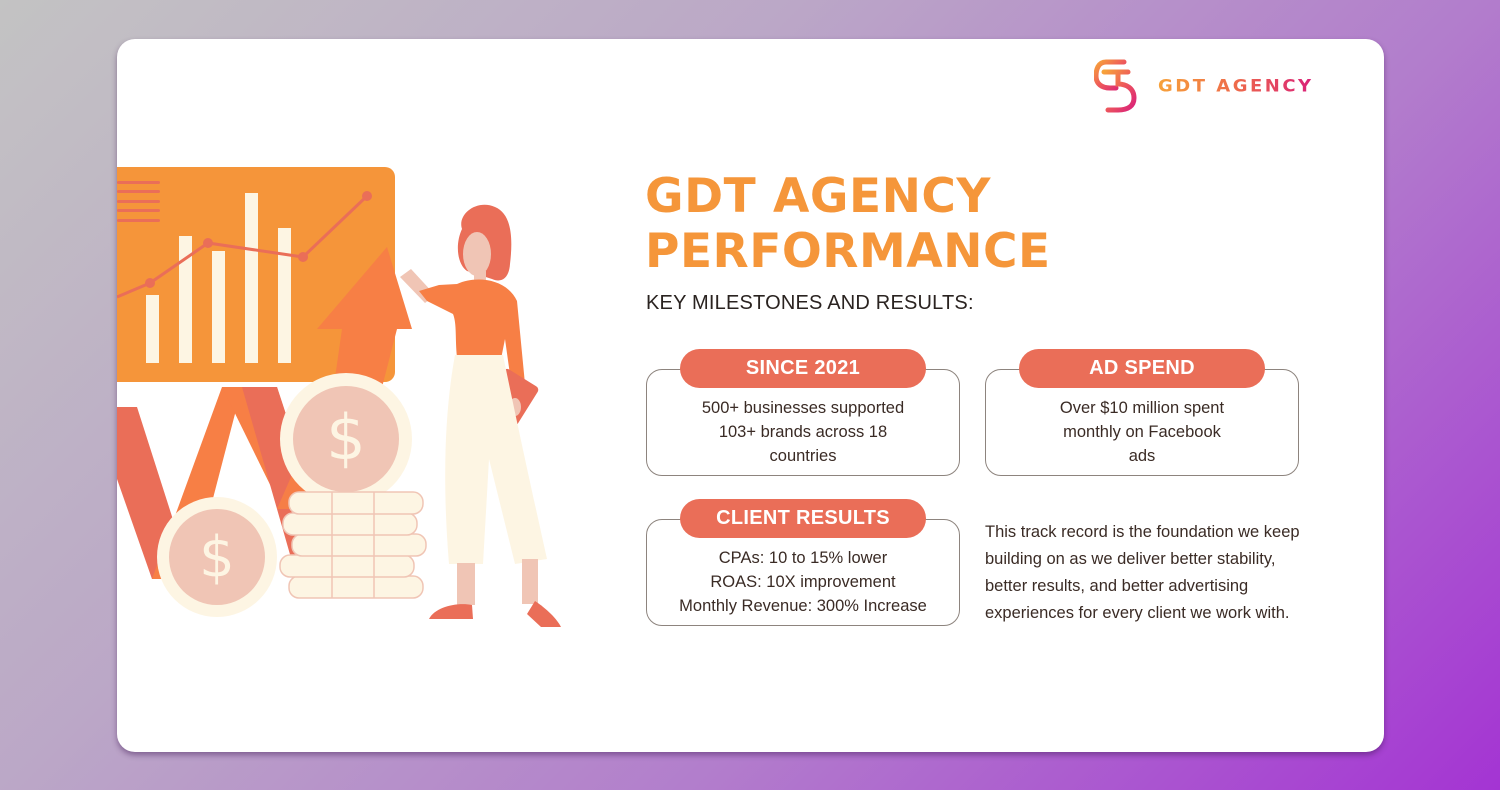 The height and width of the screenshot is (790, 1500). I want to click on card-line: 500+ businesses supported, so click(803, 408).